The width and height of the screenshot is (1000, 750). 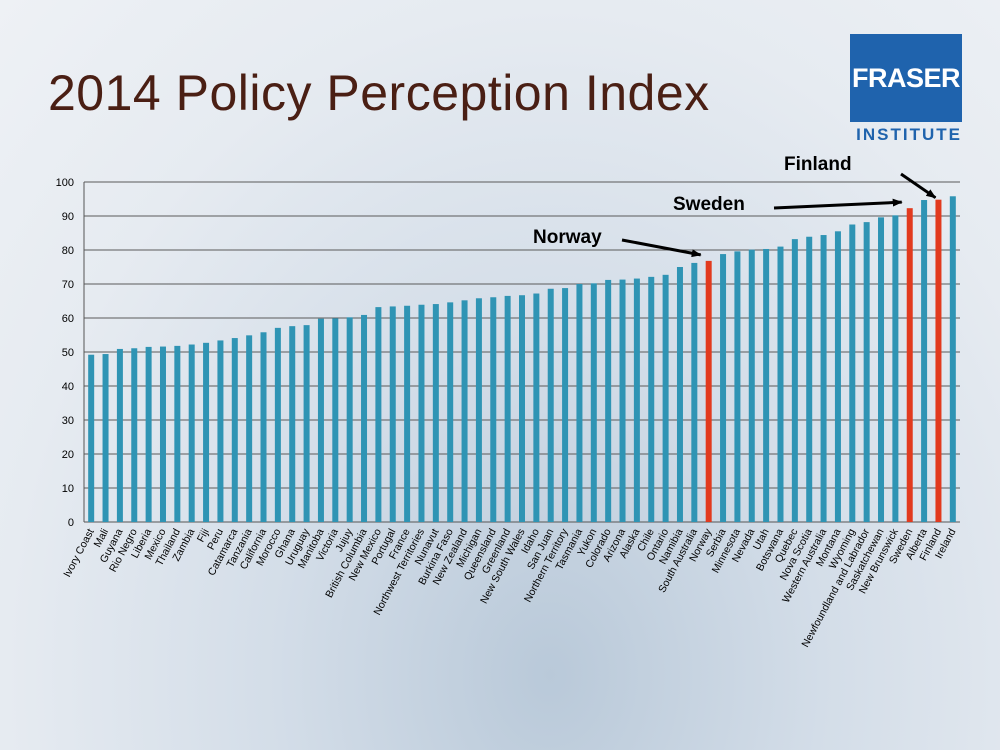 I want to click on bar-newfoundland-and-labrador, so click(x=866, y=372).